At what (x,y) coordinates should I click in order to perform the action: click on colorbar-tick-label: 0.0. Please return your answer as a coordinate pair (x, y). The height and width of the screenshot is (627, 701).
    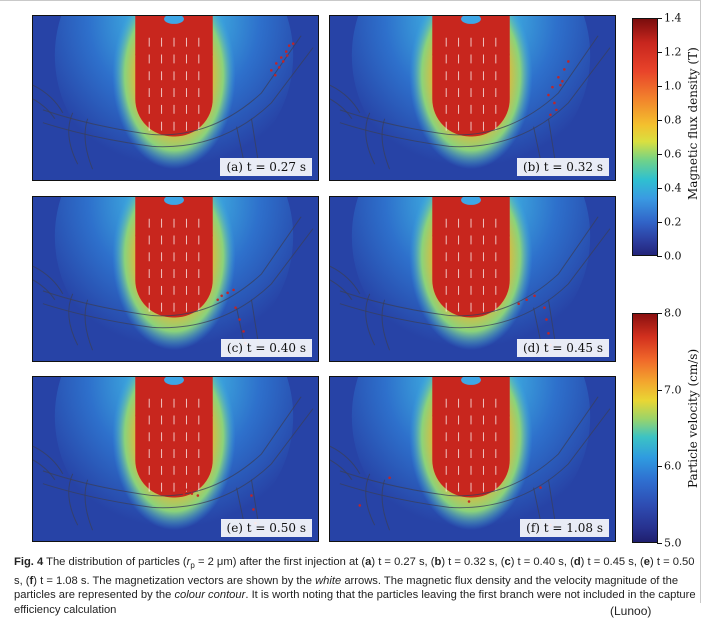
    Looking at the image, I should click on (673, 256).